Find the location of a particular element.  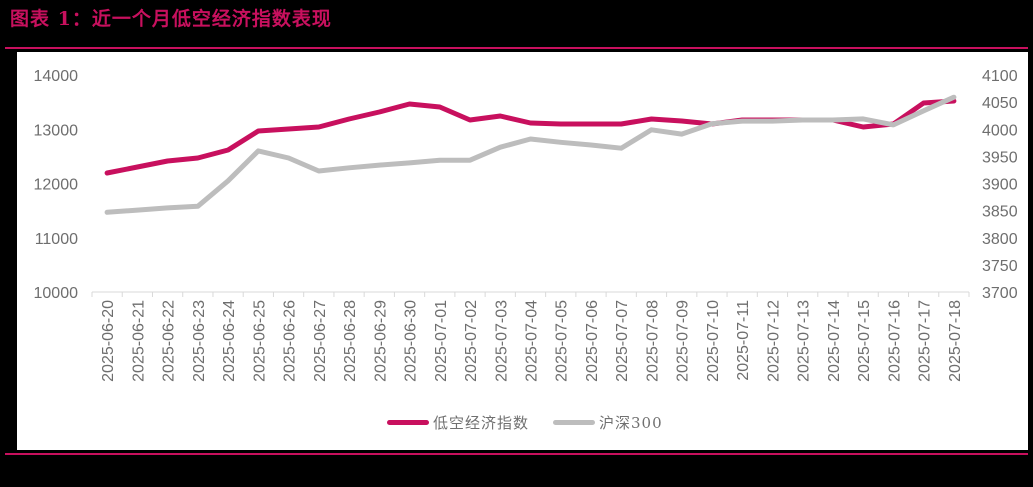

left-y-axis: 10000 11000 12000 13000 14000 is located at coordinates (56, 185).